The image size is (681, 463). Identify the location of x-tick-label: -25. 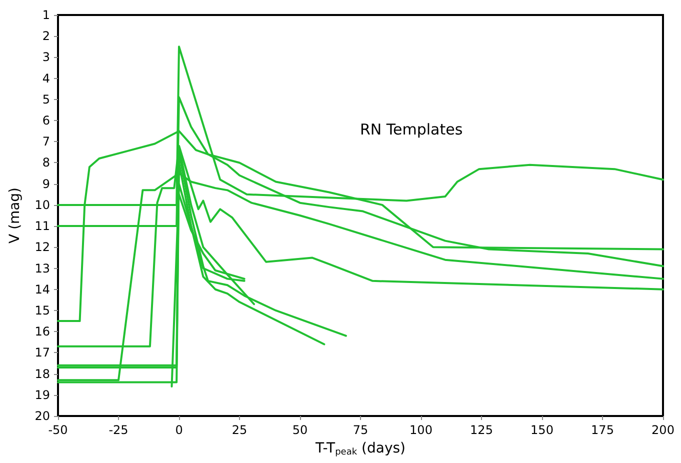
(118, 430).